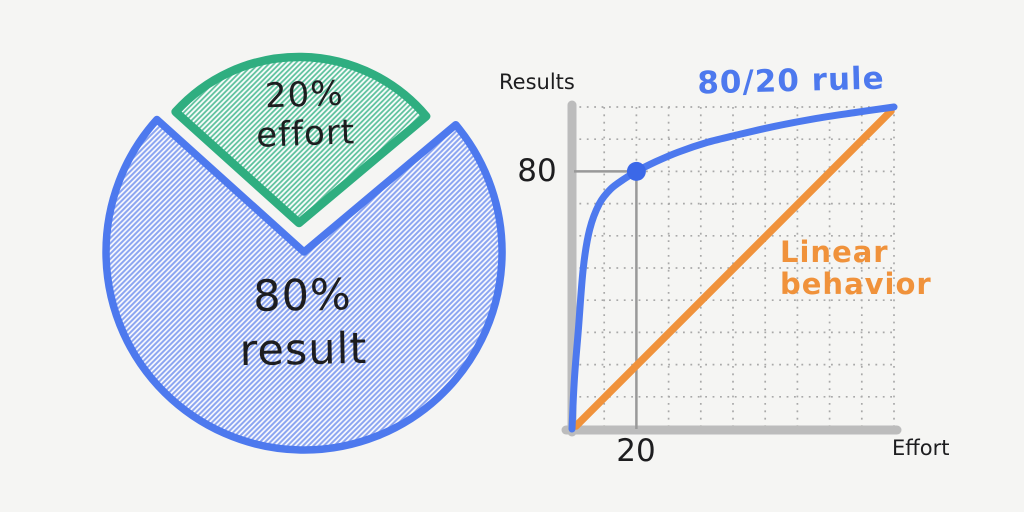 The height and width of the screenshot is (512, 1024). I want to click on x-axis-title: Effort, so click(921, 448).